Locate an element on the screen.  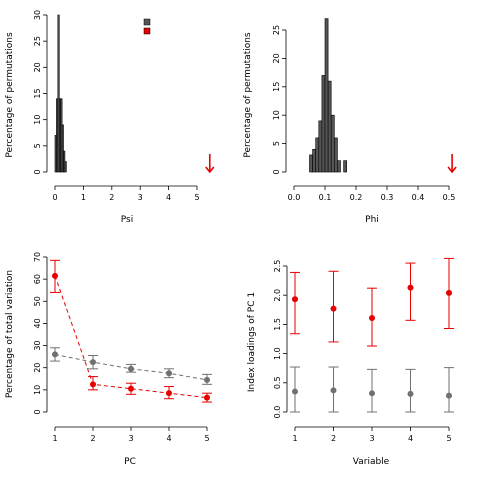
phi-x-tick-label: 0.4 is located at coordinates (418, 197).